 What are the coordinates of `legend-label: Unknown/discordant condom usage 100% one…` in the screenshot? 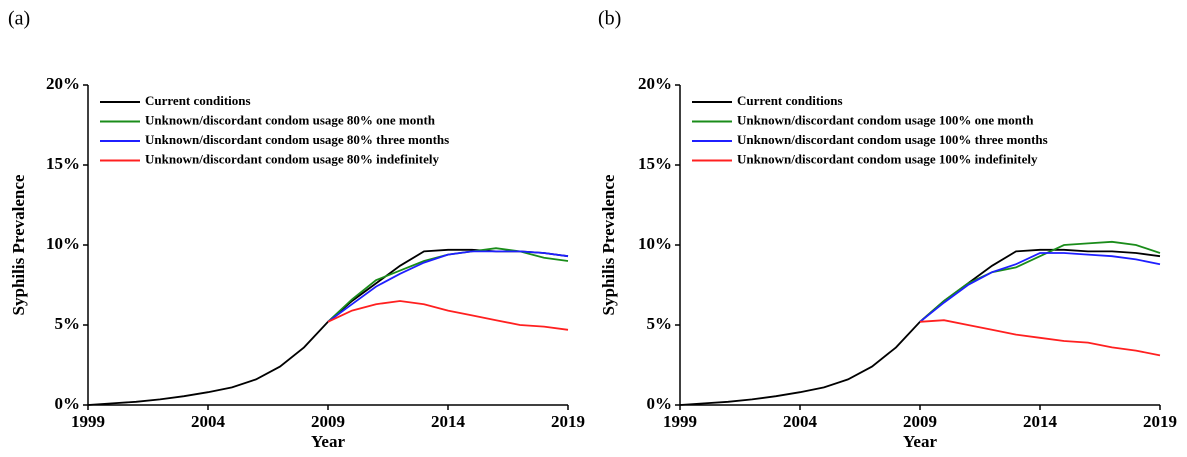 It's located at (885, 119).